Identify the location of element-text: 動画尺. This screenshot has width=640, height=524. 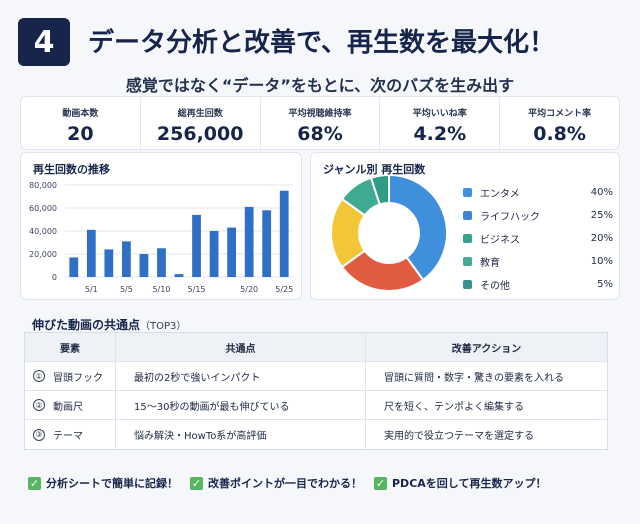
(68, 407).